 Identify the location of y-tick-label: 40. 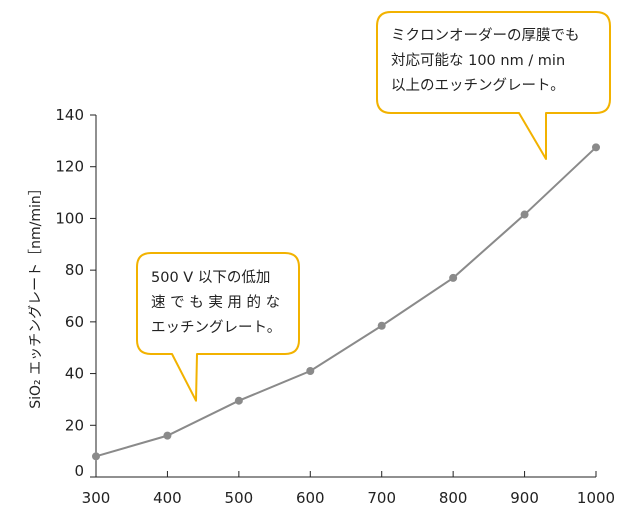
(74, 374).